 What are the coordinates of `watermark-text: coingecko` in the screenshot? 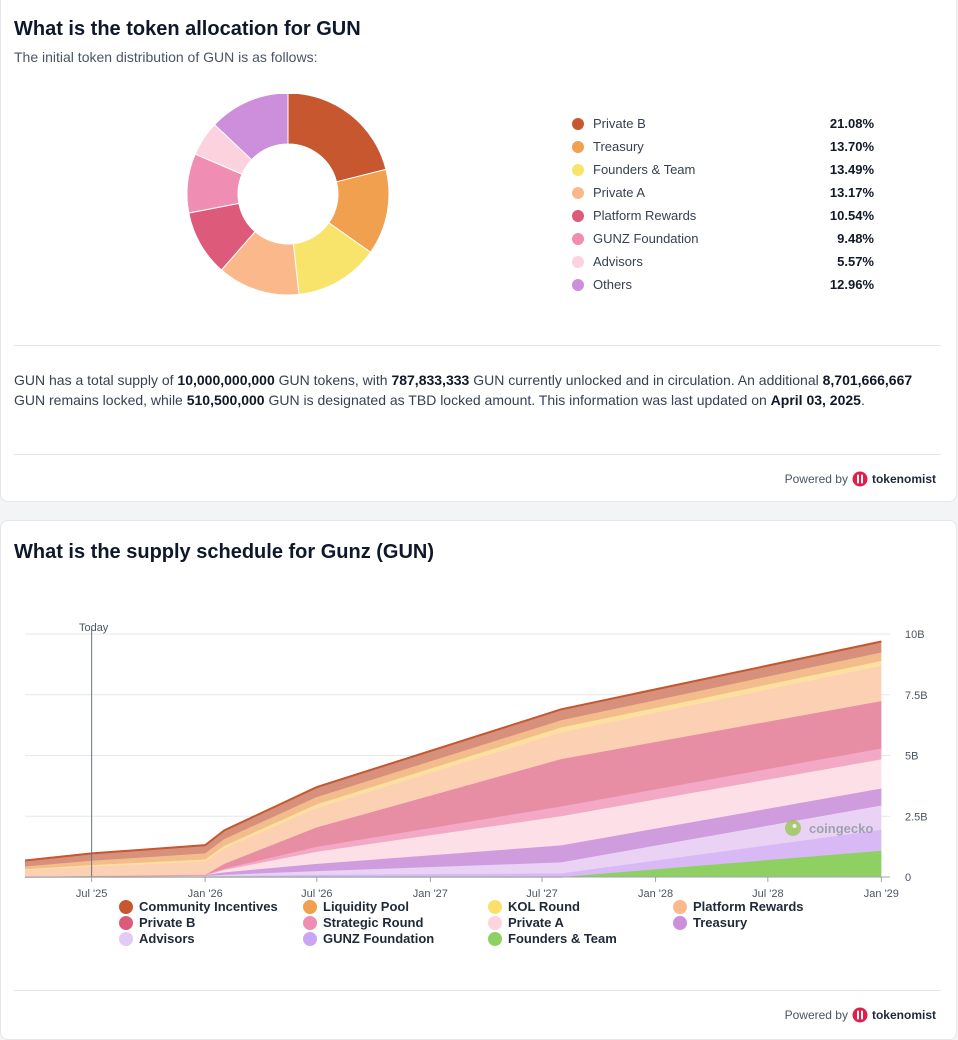 It's located at (841, 828).